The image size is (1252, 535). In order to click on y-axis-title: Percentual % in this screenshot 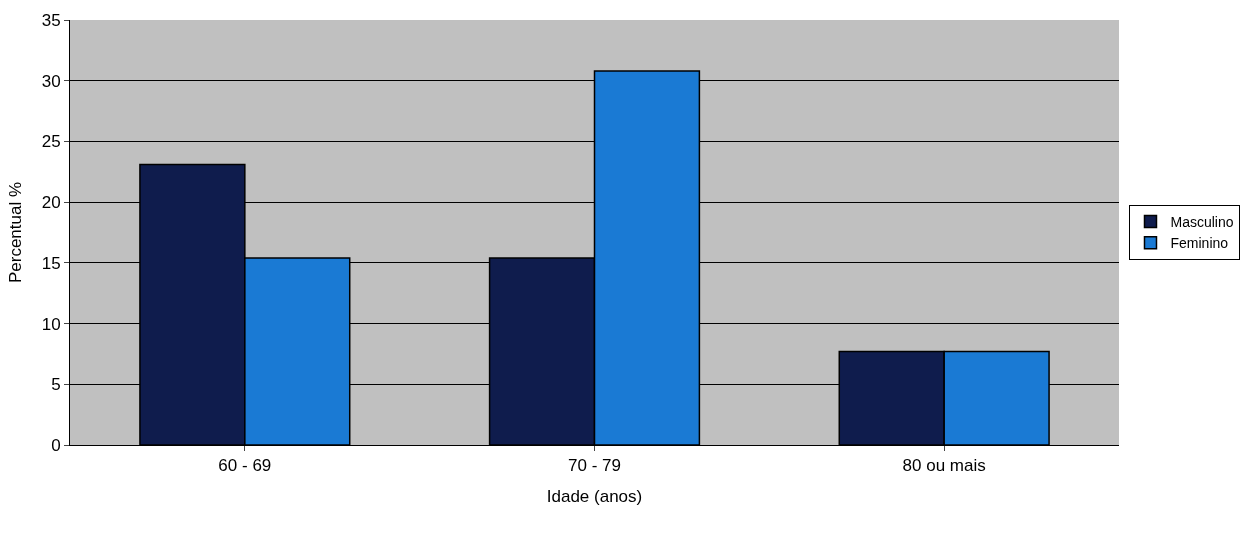, I will do `click(16, 232)`.